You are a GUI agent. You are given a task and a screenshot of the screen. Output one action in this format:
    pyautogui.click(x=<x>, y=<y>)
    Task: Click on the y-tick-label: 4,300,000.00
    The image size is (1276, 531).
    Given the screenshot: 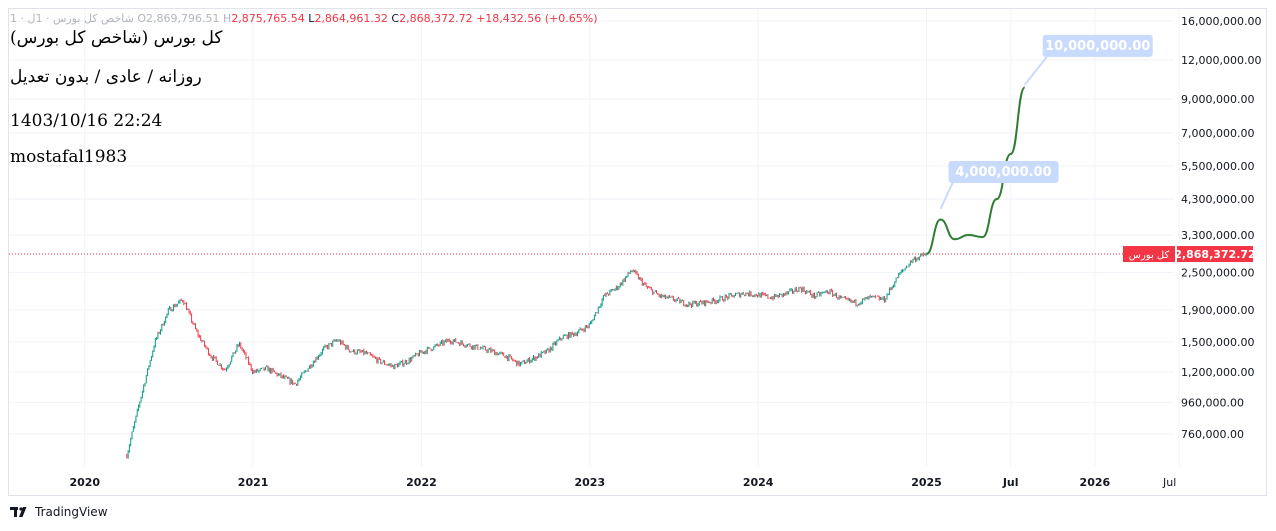 What is the action you would take?
    pyautogui.click(x=1217, y=199)
    